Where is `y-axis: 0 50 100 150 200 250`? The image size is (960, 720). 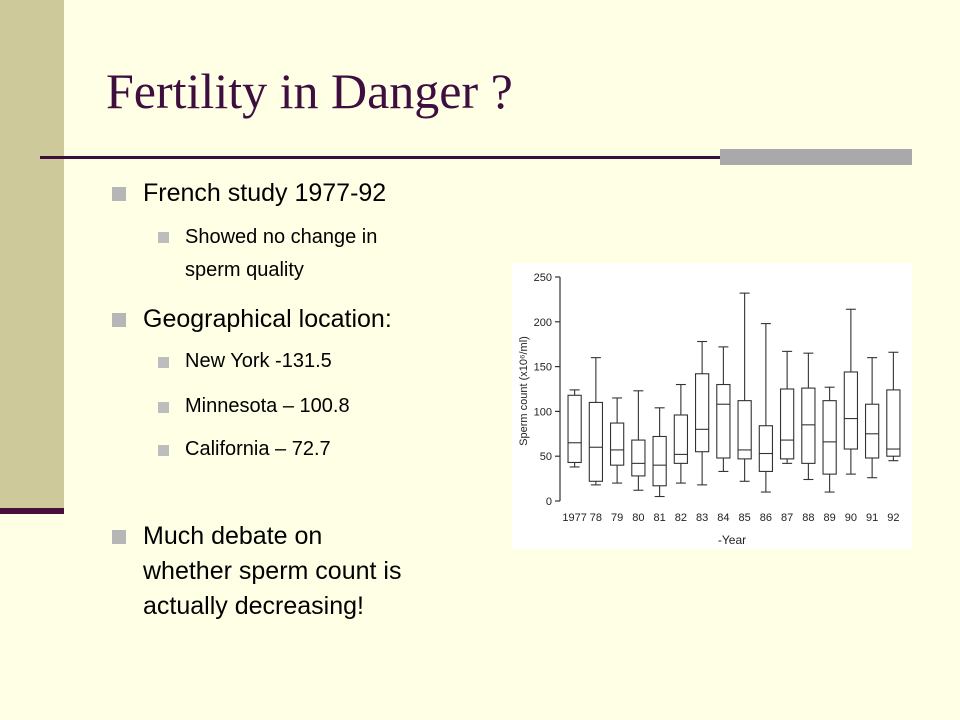
y-axis: 0 50 100 150 200 250 is located at coordinates (547, 390).